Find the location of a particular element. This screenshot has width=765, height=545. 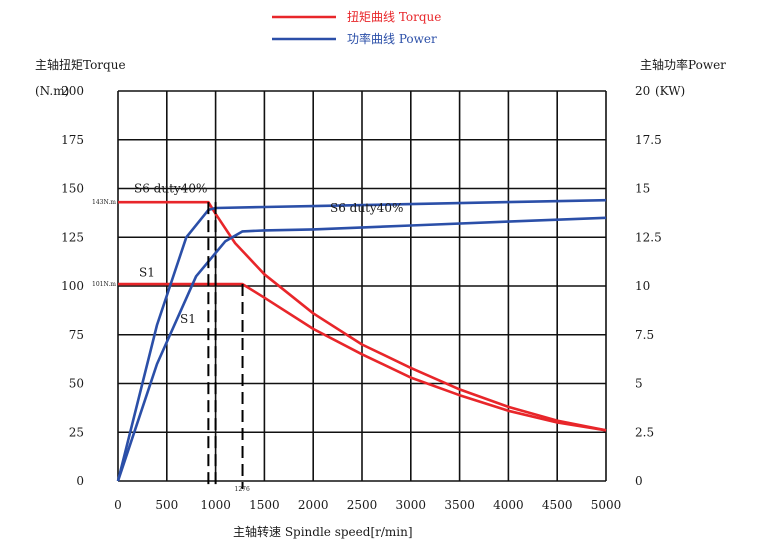

s1-curve-label: S1 is located at coordinates (188, 319).